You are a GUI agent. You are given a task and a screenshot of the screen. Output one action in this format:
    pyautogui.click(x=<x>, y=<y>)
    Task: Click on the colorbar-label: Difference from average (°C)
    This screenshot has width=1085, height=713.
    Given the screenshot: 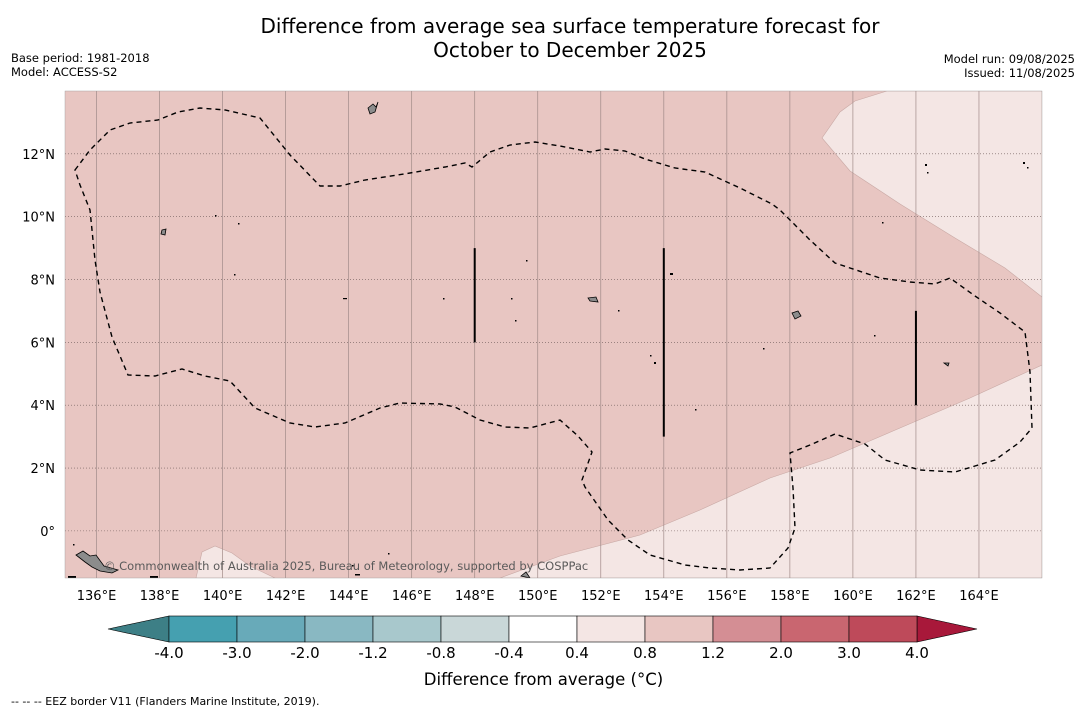 What is the action you would take?
    pyautogui.click(x=543, y=679)
    